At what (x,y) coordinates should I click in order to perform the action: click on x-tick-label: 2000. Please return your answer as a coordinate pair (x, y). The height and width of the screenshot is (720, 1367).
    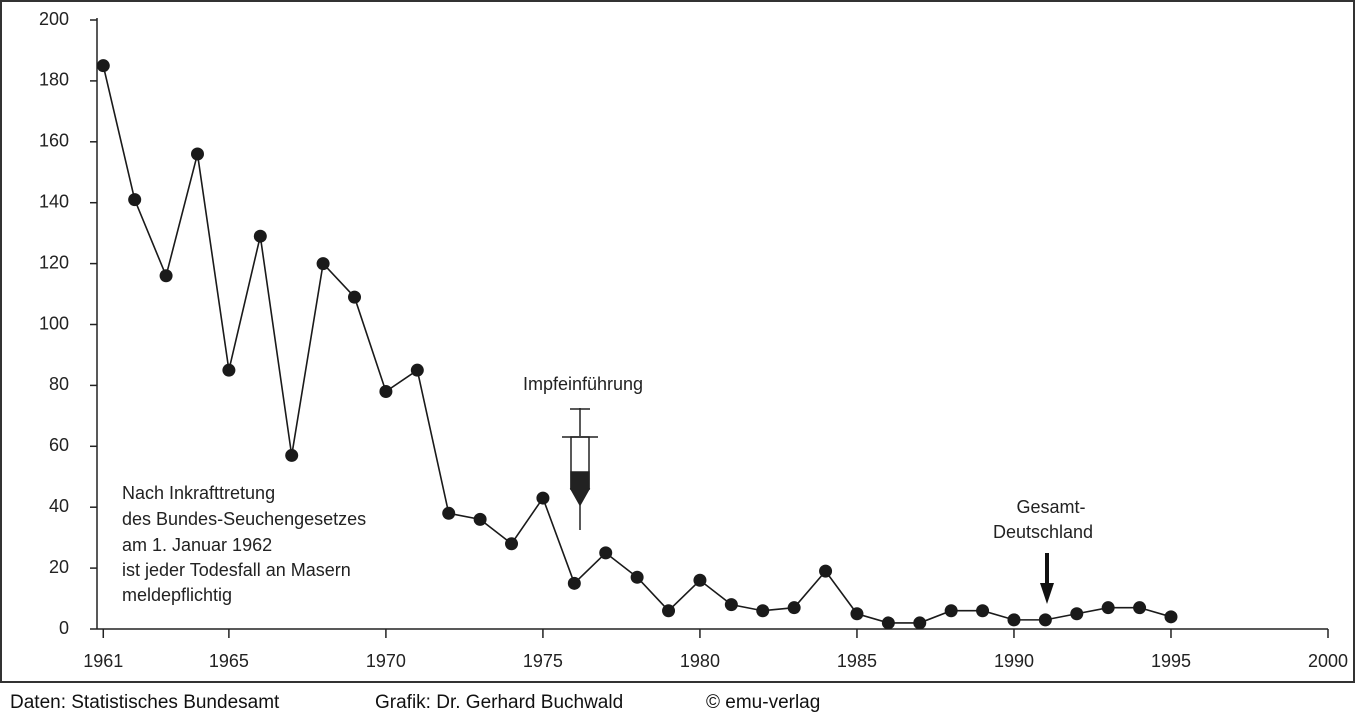
    Looking at the image, I should click on (1328, 661).